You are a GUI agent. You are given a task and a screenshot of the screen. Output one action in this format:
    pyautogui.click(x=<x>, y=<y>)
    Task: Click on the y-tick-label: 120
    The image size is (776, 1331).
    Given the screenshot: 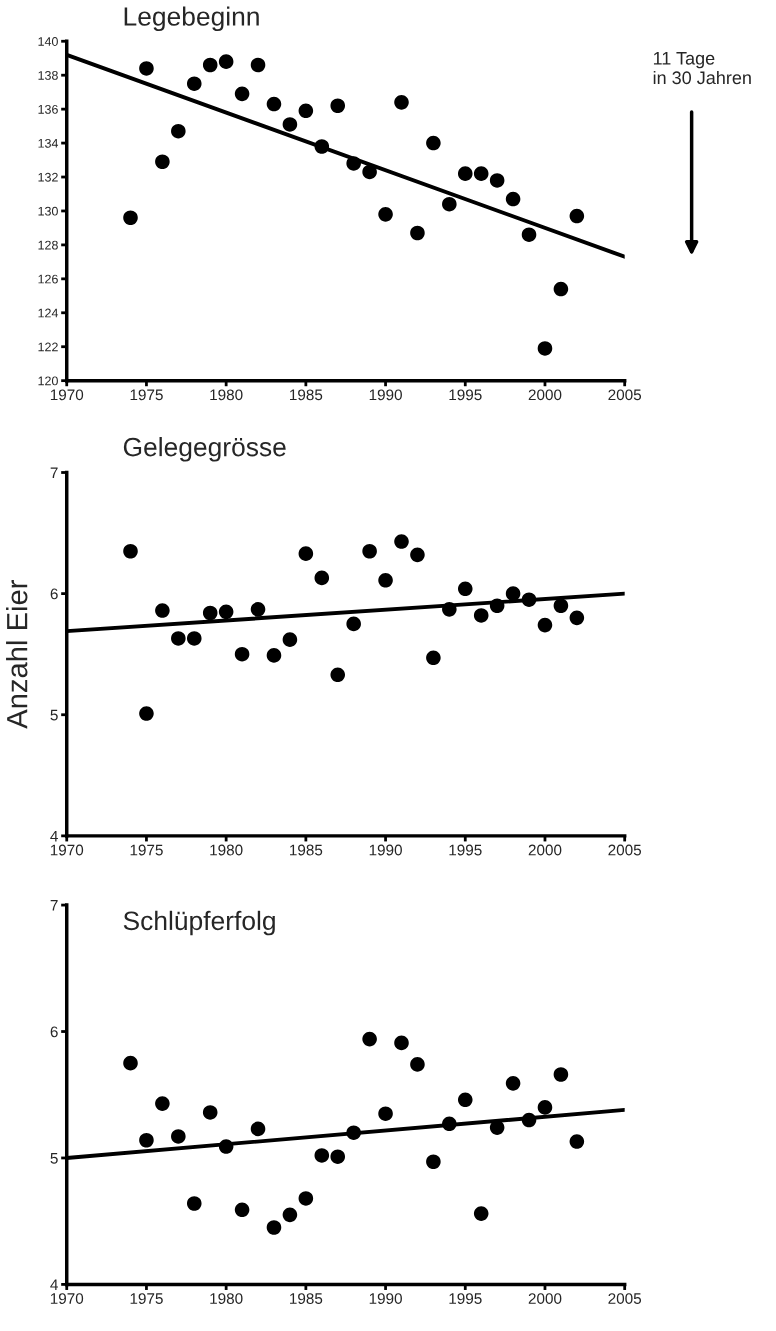 What is the action you would take?
    pyautogui.click(x=48, y=381)
    